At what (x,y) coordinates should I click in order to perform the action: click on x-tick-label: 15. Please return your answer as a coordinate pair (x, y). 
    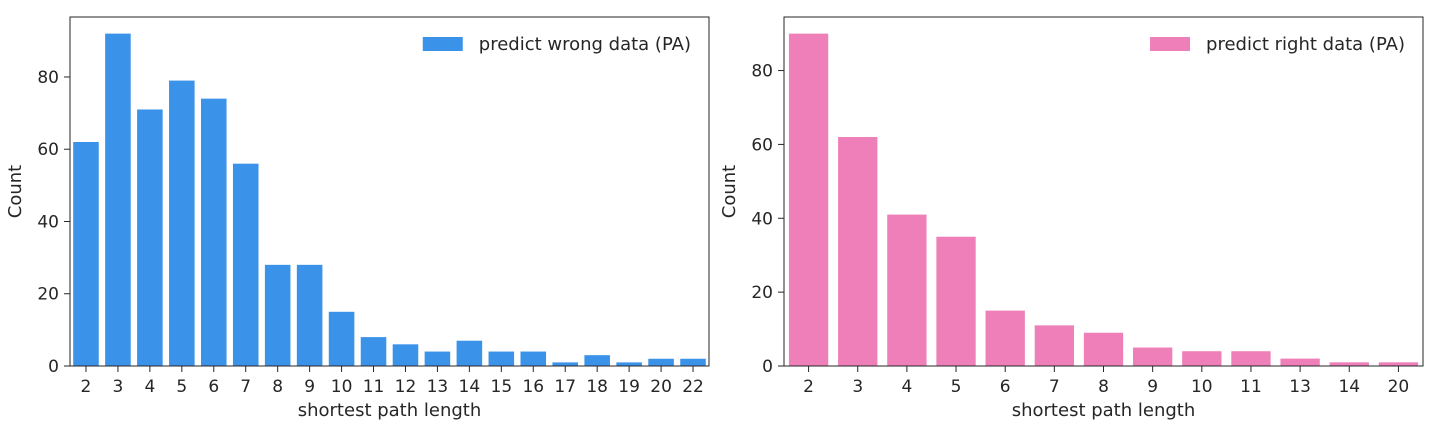
    Looking at the image, I should click on (502, 387).